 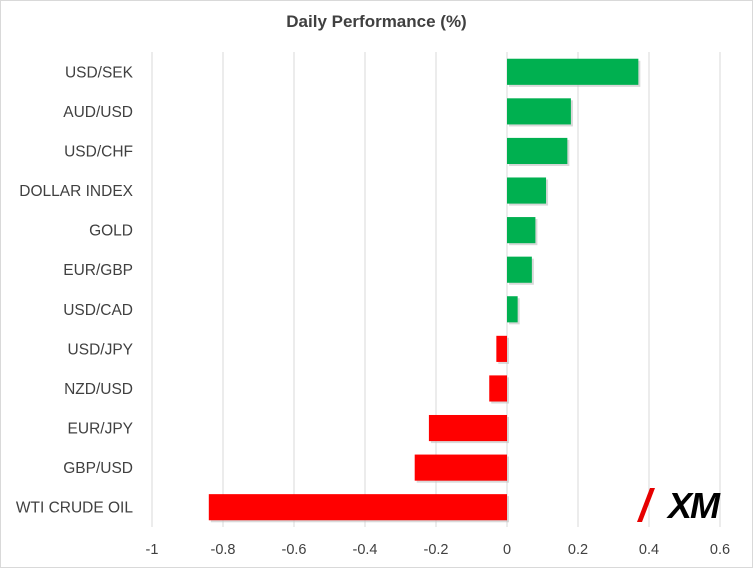 I want to click on category-label: GBP/USD, so click(x=98, y=468).